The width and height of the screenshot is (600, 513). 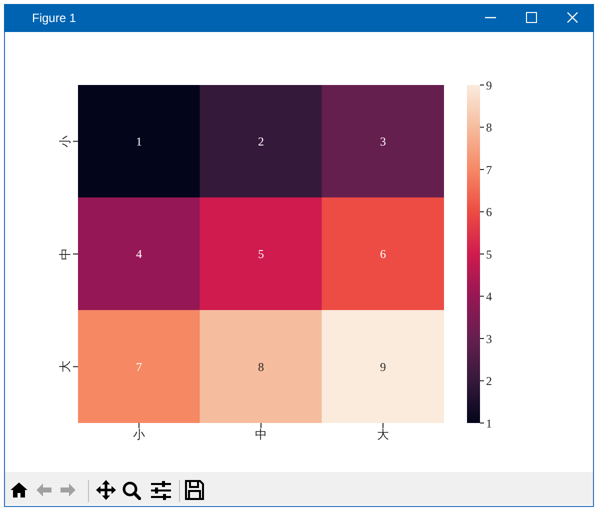 What do you see at coordinates (383, 141) in the screenshot?
I see `data-label: 3` at bounding box center [383, 141].